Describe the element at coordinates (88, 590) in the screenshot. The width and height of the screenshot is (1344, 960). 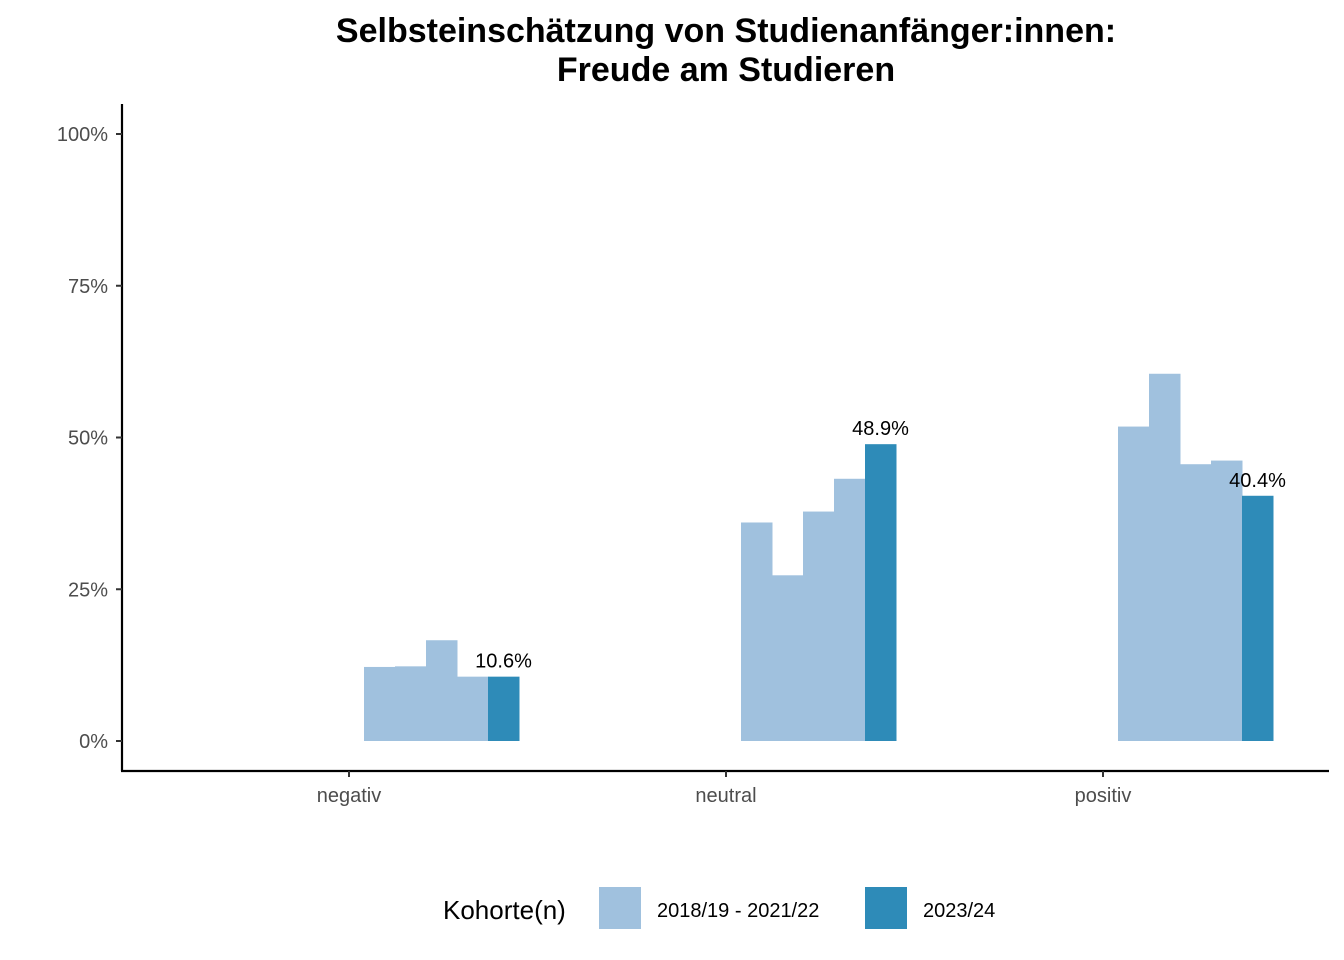
I see `y-tick-label: 25%` at that location.